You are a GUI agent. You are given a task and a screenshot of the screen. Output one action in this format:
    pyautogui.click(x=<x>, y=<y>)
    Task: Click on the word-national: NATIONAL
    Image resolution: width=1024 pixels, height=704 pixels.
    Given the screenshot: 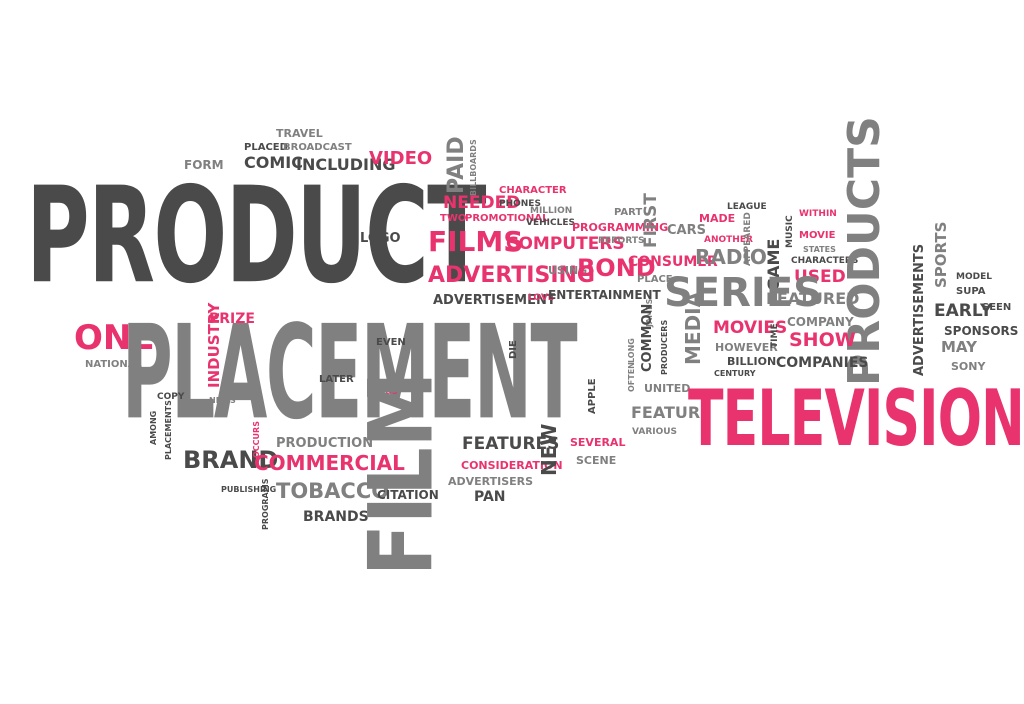 What is the action you would take?
    pyautogui.click(x=113, y=364)
    